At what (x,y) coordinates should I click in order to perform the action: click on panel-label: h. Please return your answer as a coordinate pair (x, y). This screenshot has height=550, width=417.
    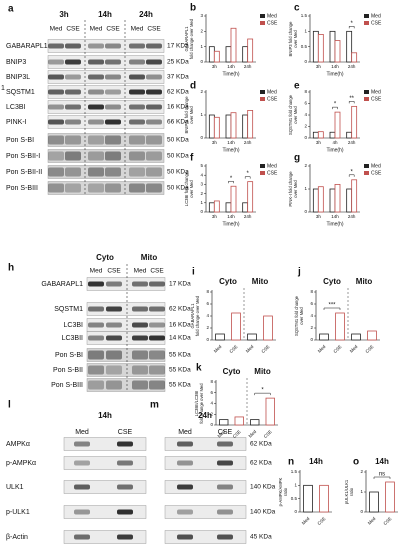
    Looking at the image, I should click on (11, 268).